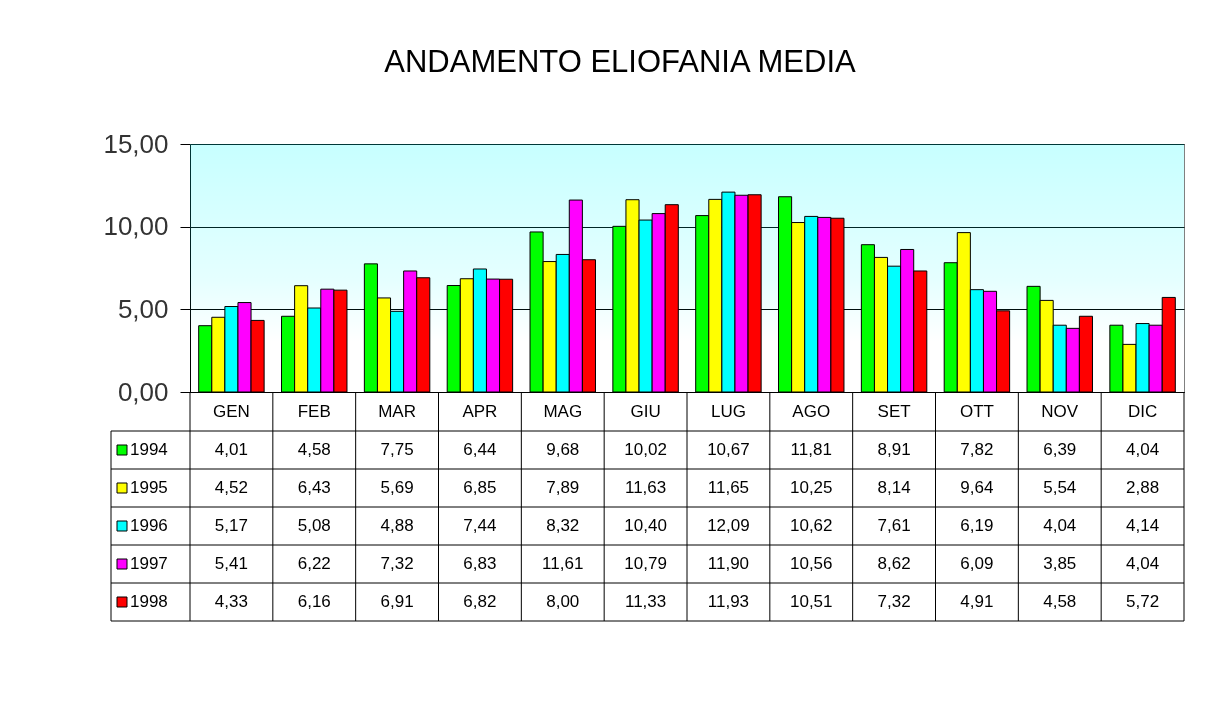 This screenshot has height=717, width=1215. Describe the element at coordinates (811, 525) in the screenshot. I see `data-label: 10,62` at that location.